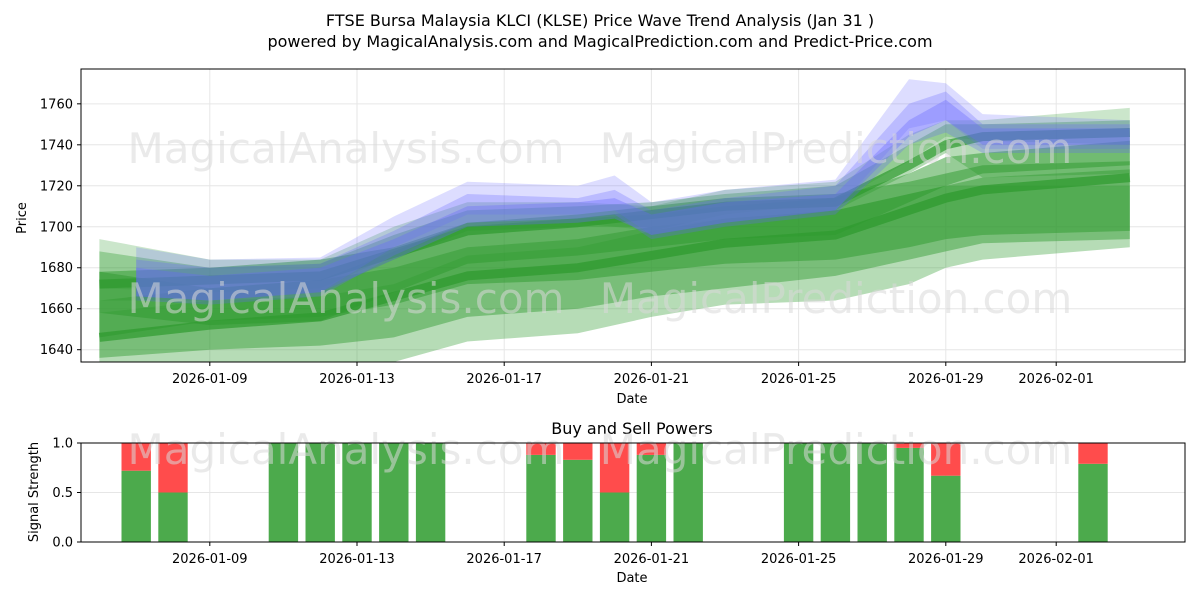 This screenshot has height=604, width=1200. What do you see at coordinates (56, 145) in the screenshot?
I see `price-y-tick-label: 1740` at bounding box center [56, 145].